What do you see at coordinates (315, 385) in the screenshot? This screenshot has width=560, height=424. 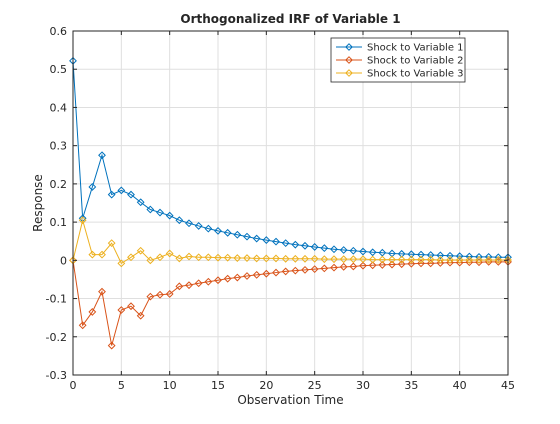 I see `x-tick-label: 25` at bounding box center [315, 385].